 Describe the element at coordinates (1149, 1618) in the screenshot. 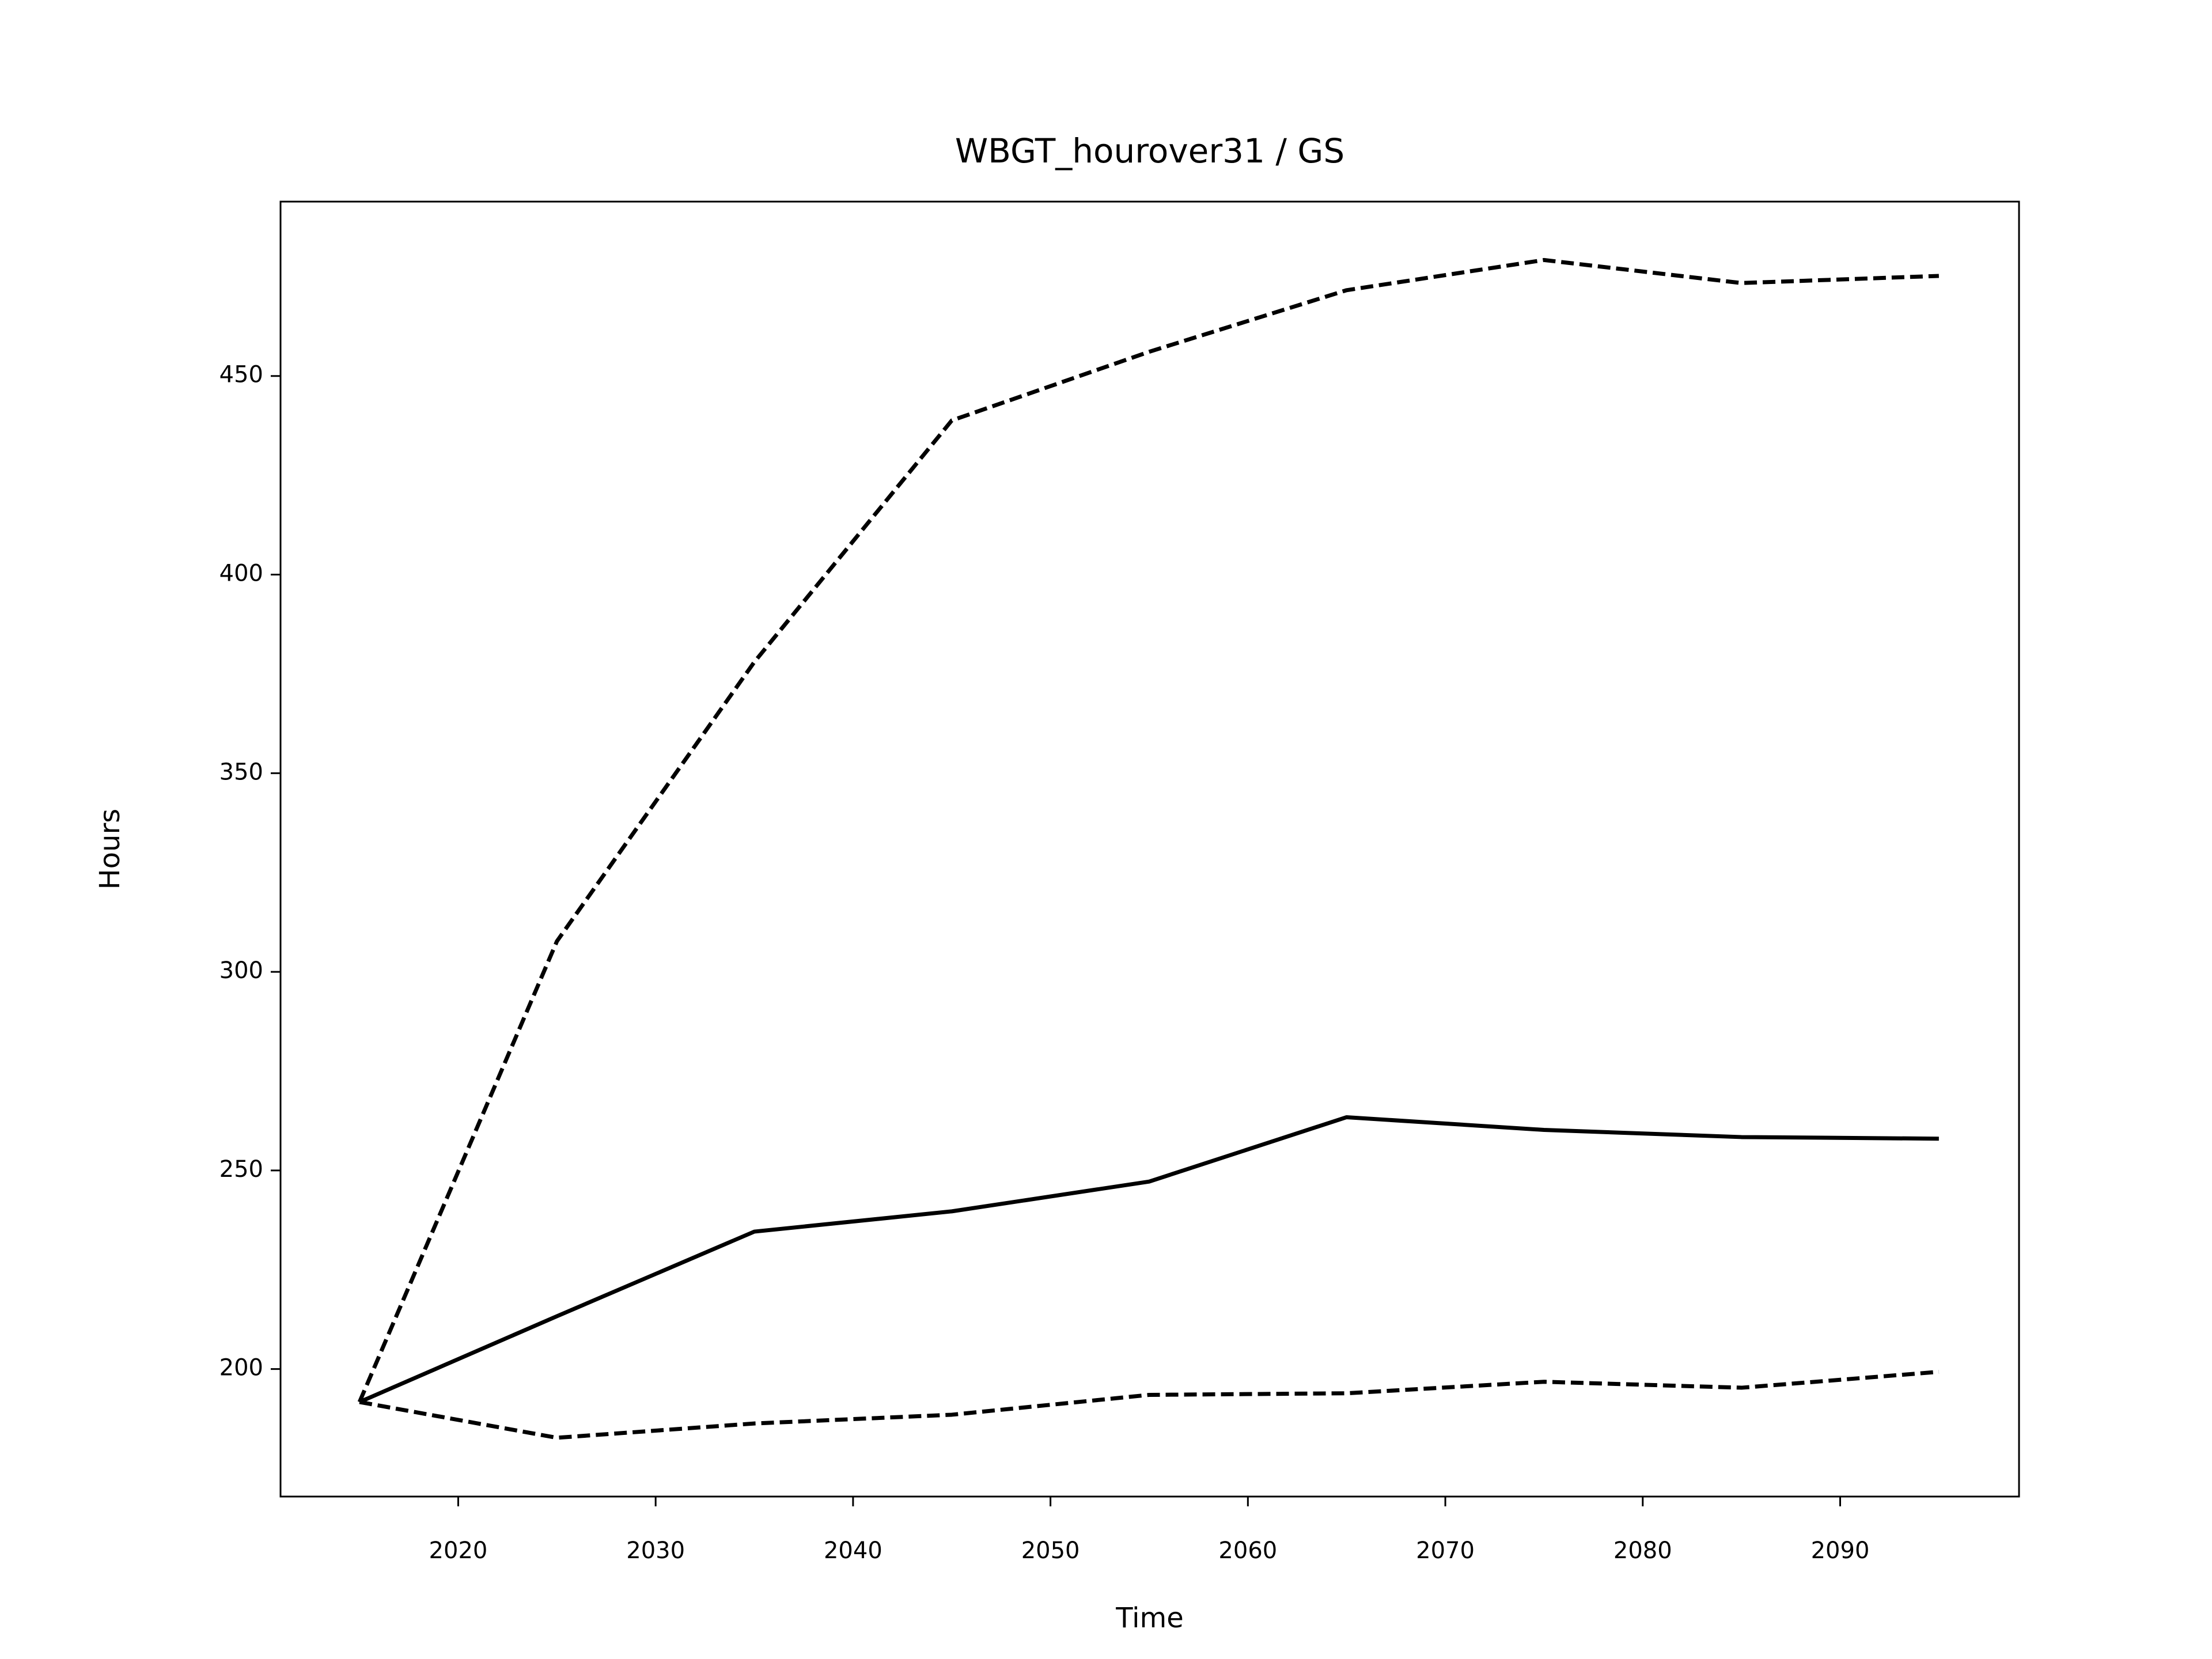

I see `x-axis-label: Time` at that location.